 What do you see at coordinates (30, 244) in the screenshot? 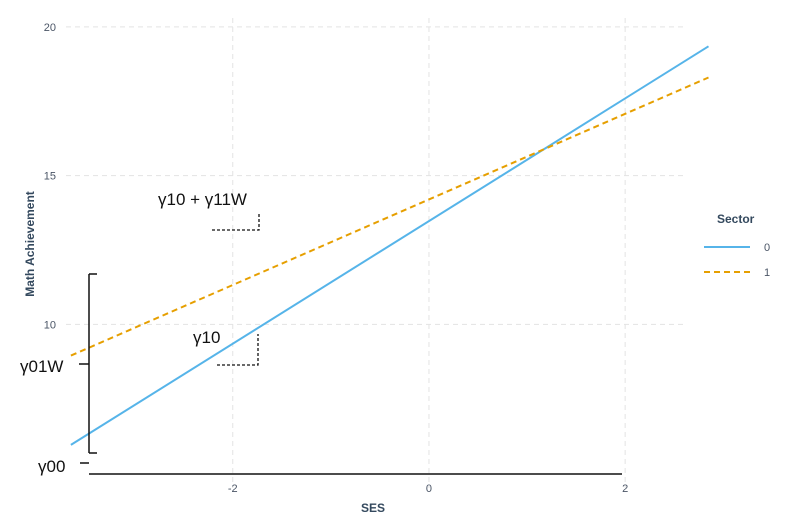
I see `y-axis-title: Math Achievement` at bounding box center [30, 244].